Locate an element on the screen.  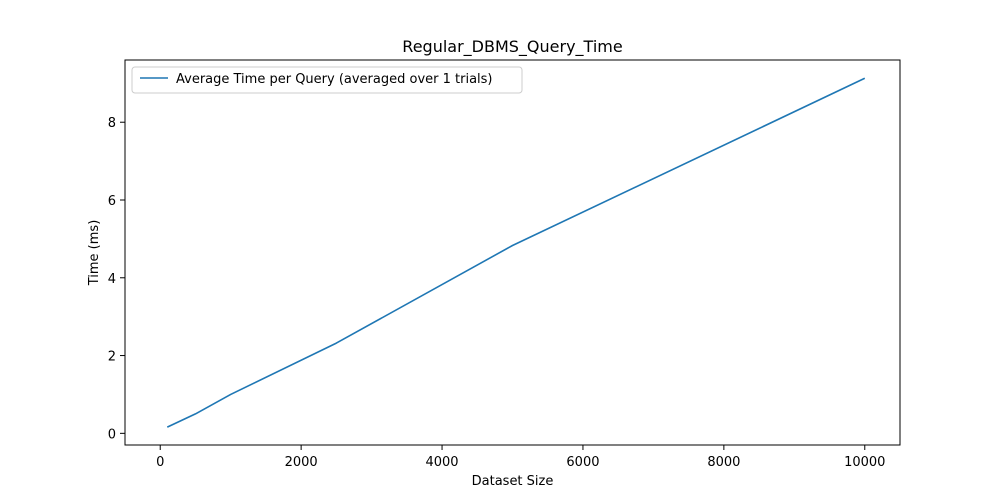
chart-title: Regular_DBMS_Query_Time is located at coordinates (512, 47).